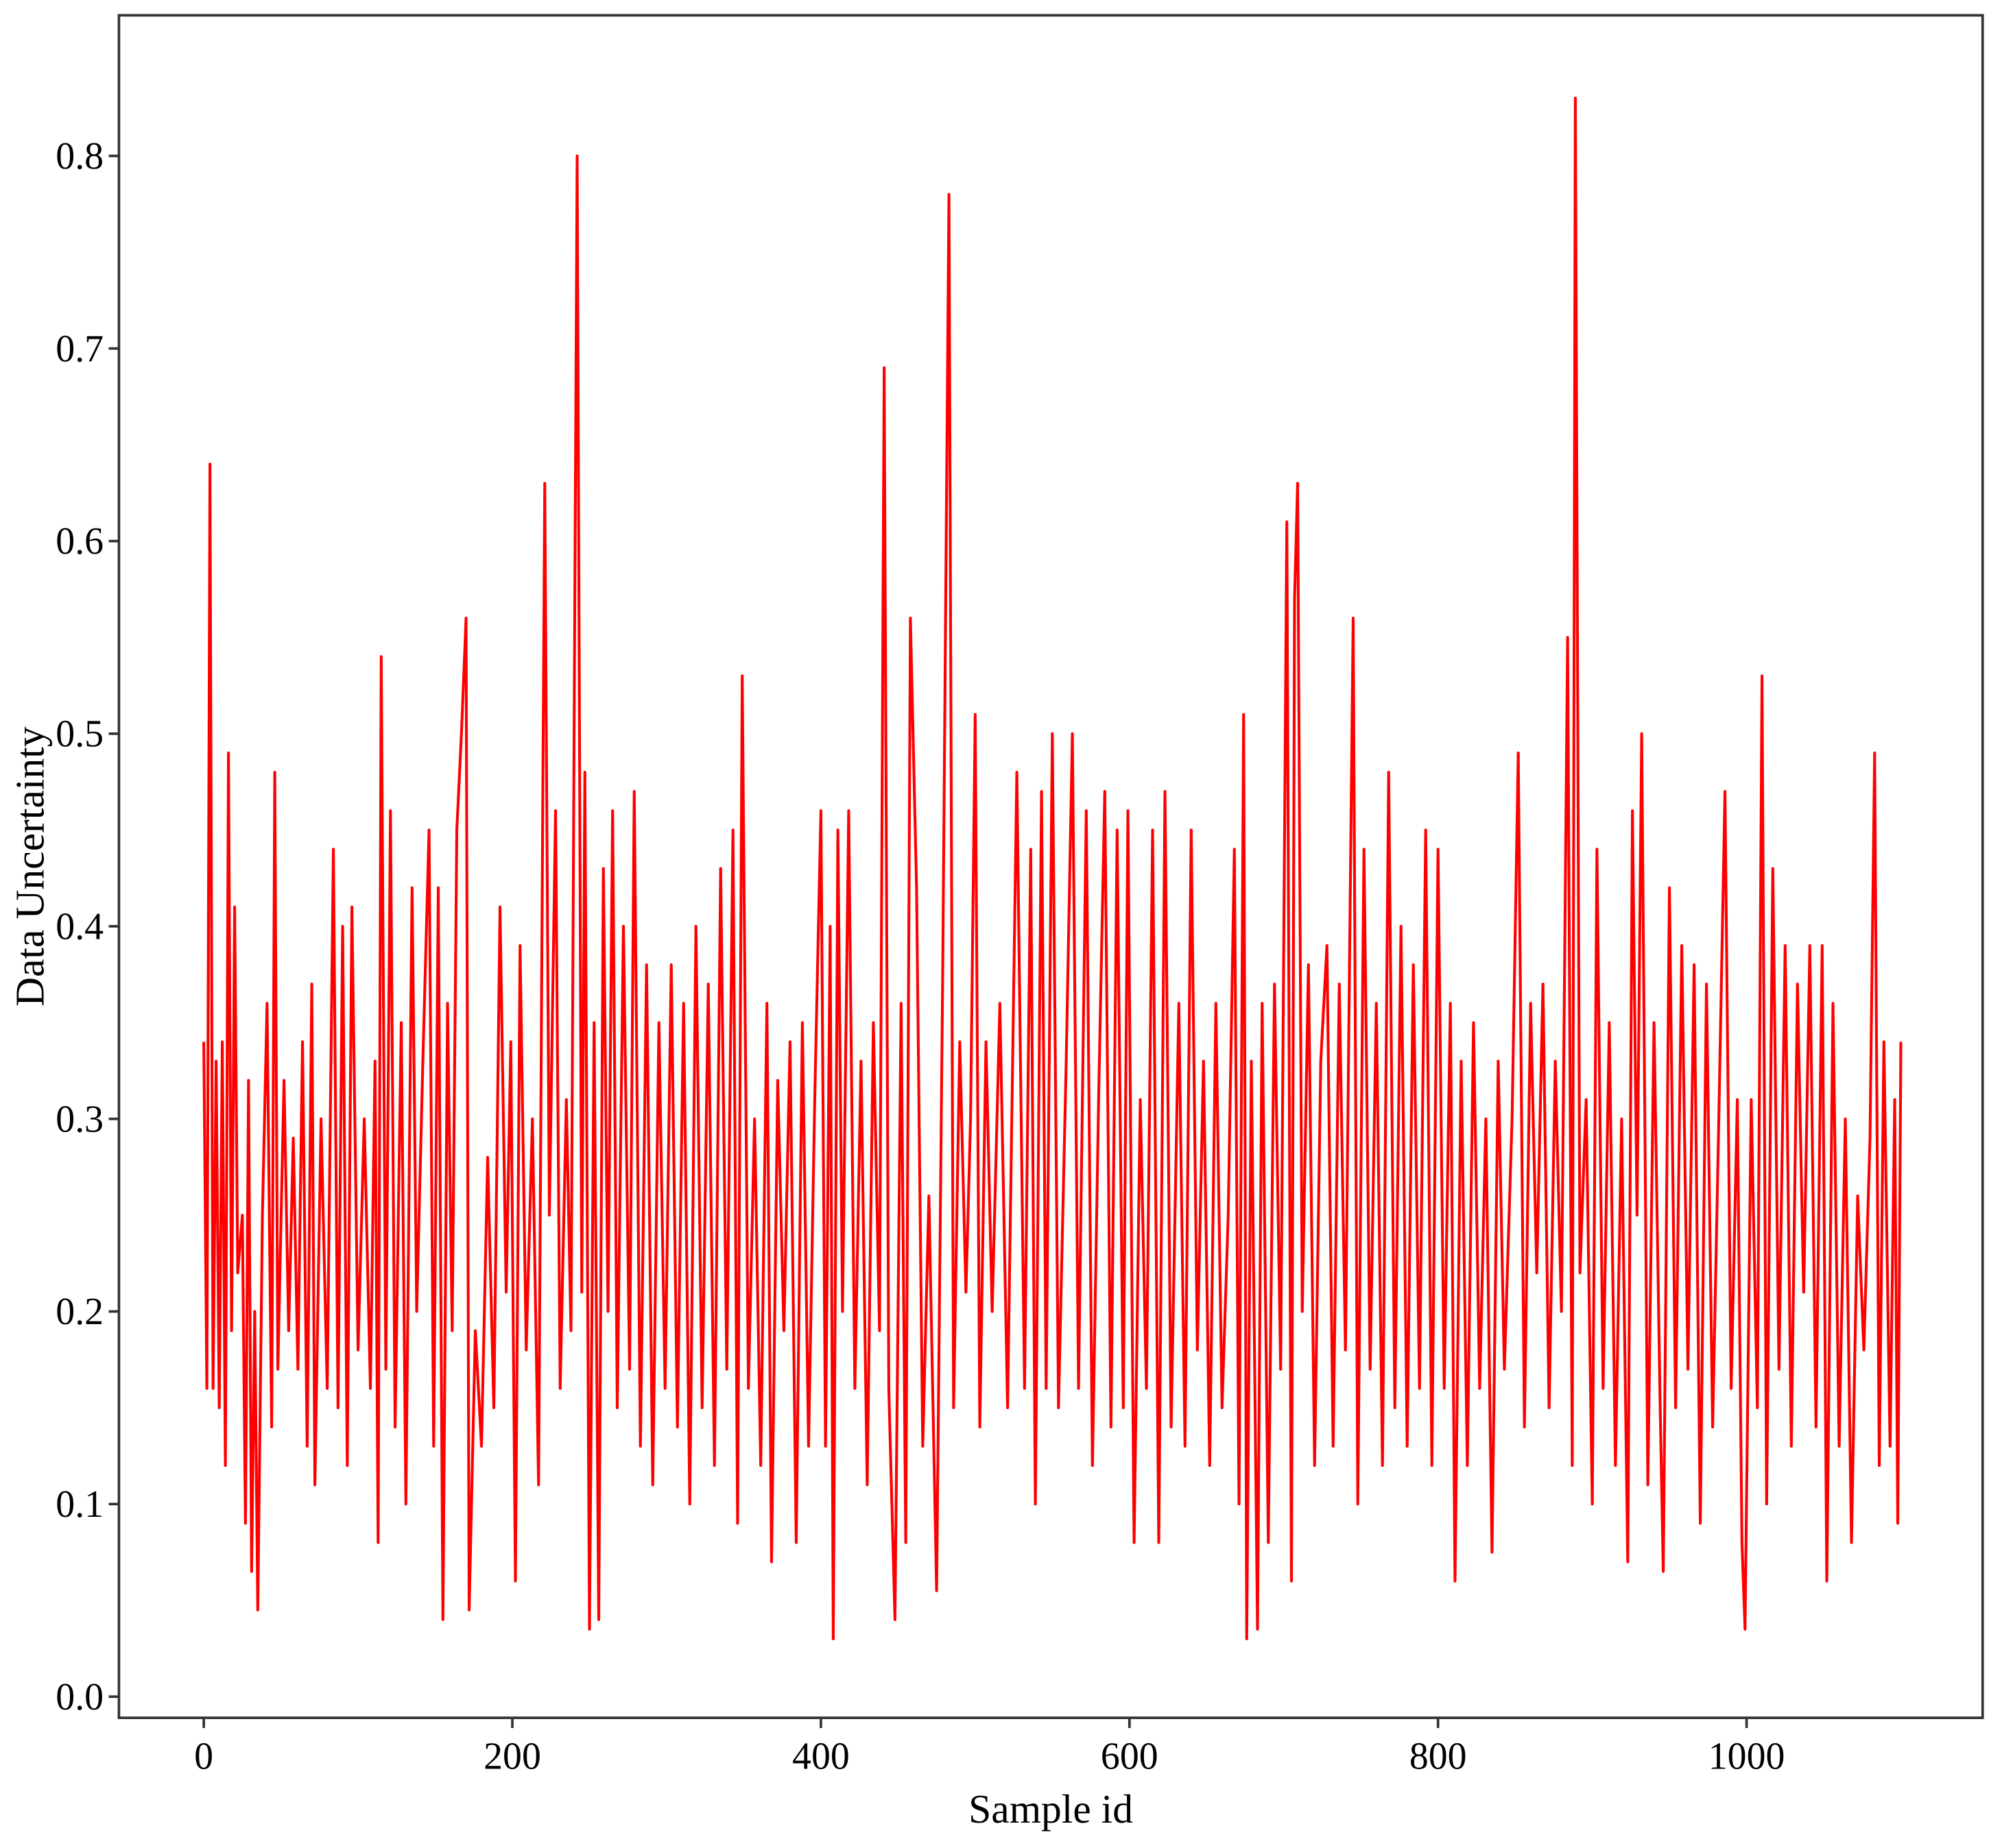 This screenshot has height=1848, width=2002. Describe the element at coordinates (80, 541) in the screenshot. I see `y-tick-label: 0.6` at that location.